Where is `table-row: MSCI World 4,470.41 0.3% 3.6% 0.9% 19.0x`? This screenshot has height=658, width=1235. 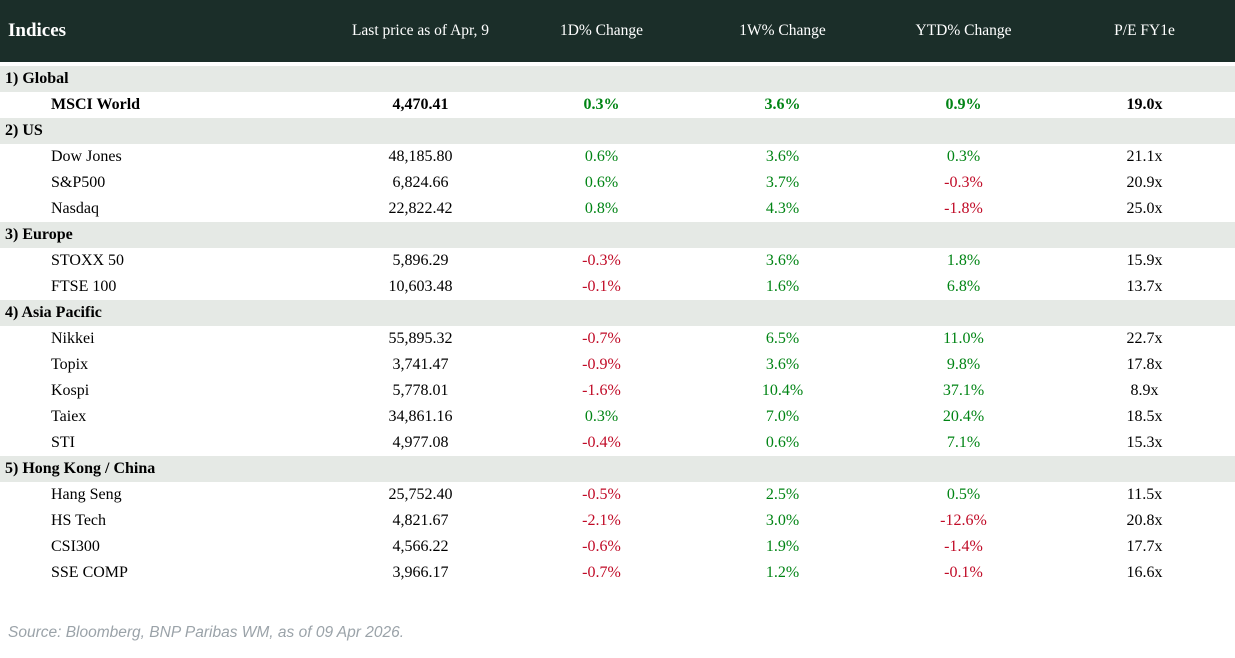
table-row: MSCI World 4,470.41 0.3% 3.6% 0.9% 19.0x is located at coordinates (617, 105).